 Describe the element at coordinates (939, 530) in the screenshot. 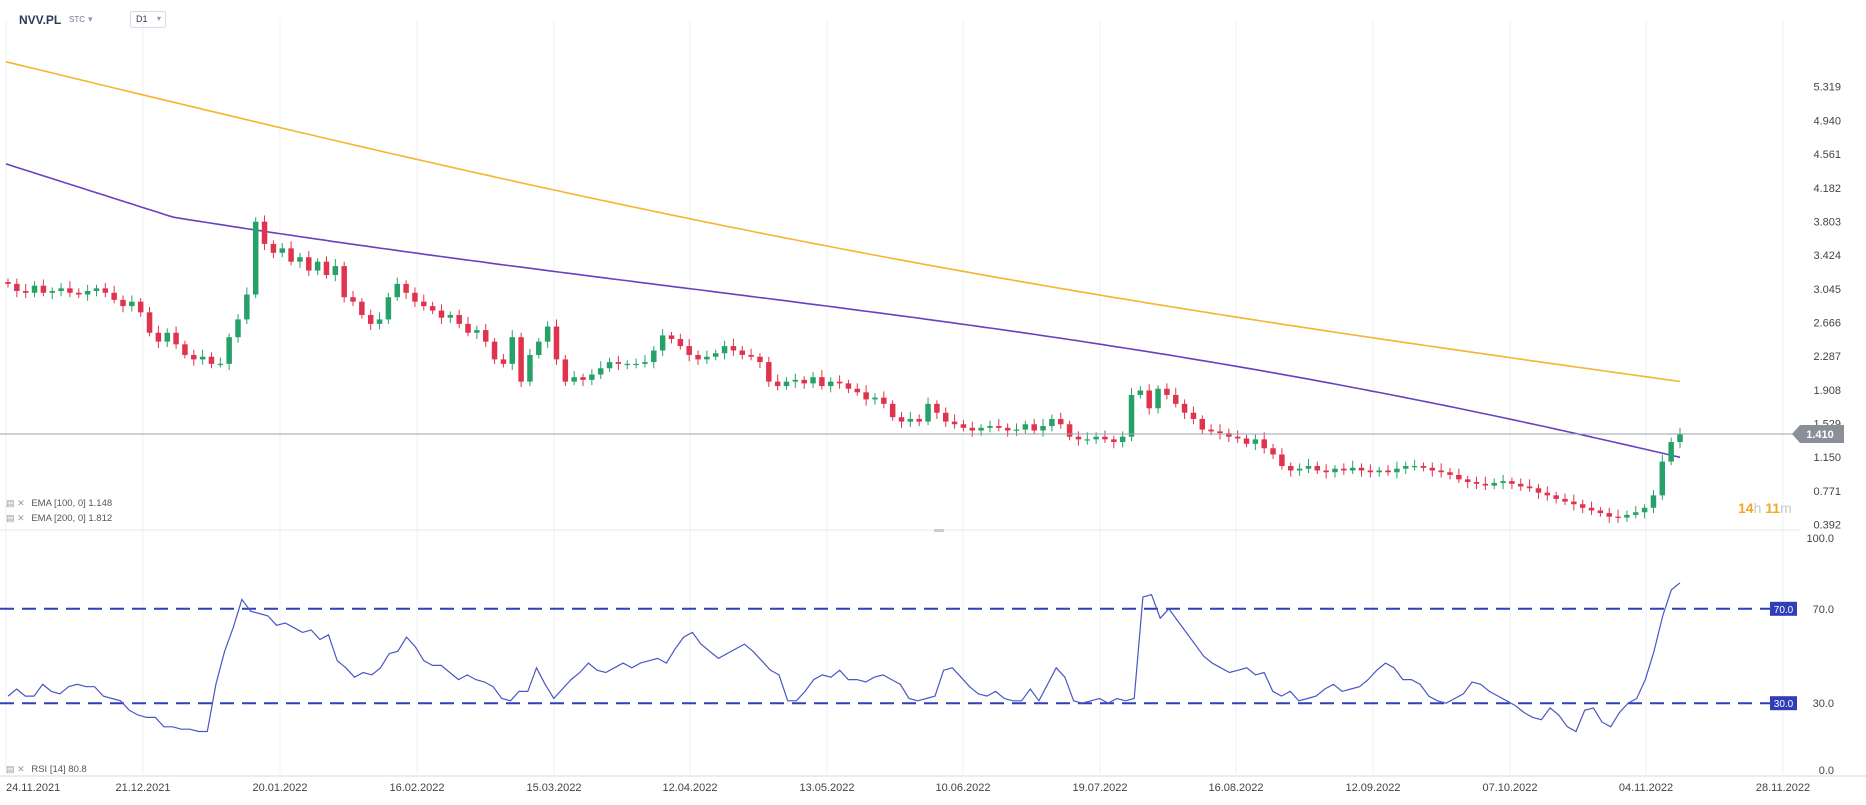

I see `pane-resize-handle` at that location.